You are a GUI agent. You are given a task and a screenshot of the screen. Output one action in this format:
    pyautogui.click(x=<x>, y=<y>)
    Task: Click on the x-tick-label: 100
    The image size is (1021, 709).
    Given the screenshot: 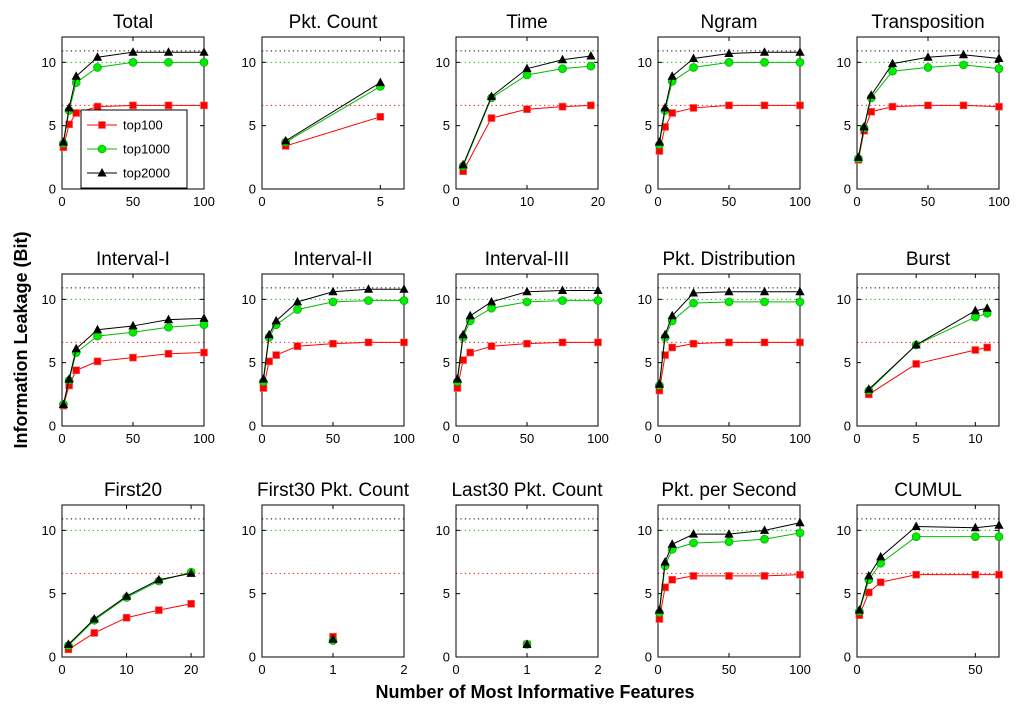 What is the action you would take?
    pyautogui.click(x=800, y=669)
    